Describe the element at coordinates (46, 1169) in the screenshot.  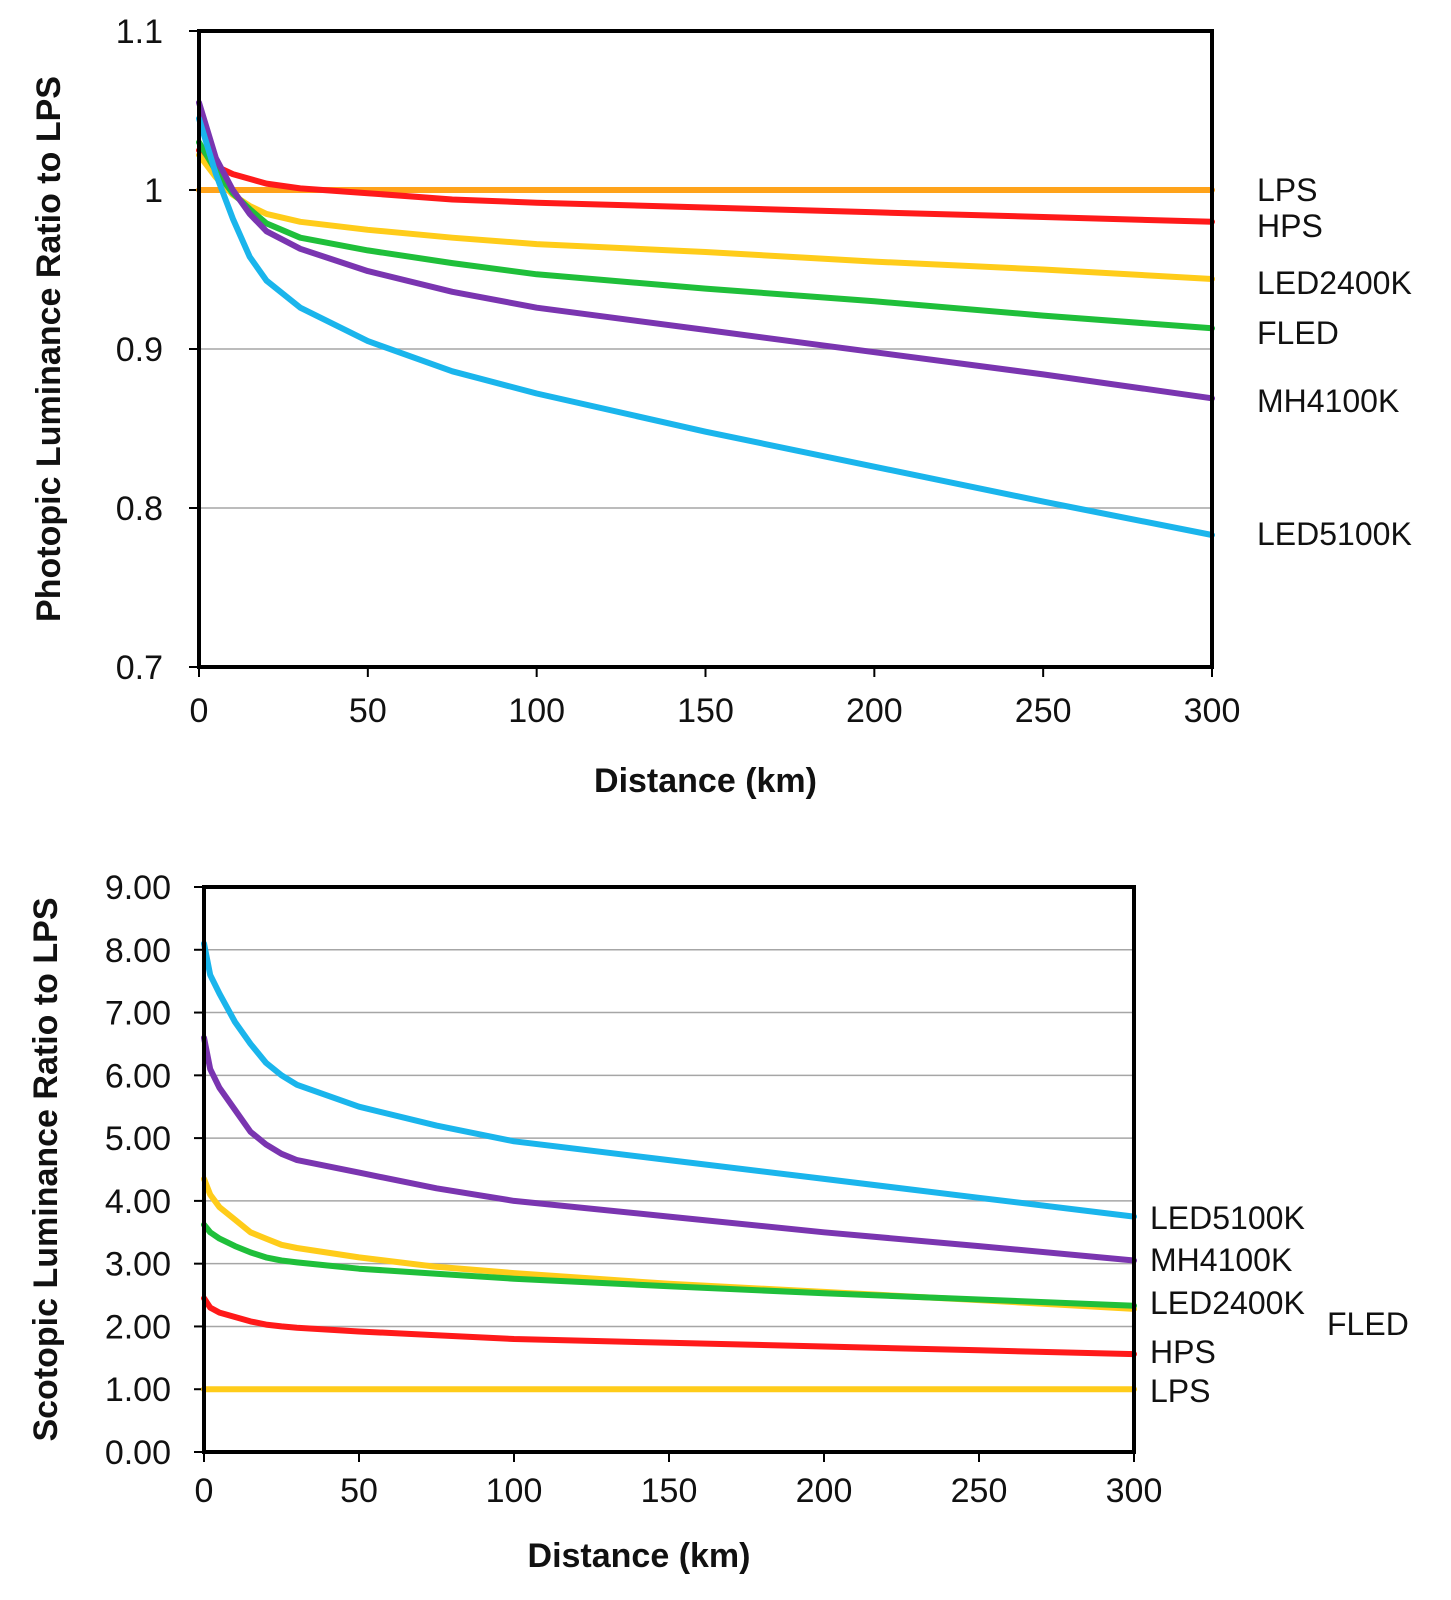
I see `y-axis-title: Scotopic Luminance Ratio to LPS` at that location.